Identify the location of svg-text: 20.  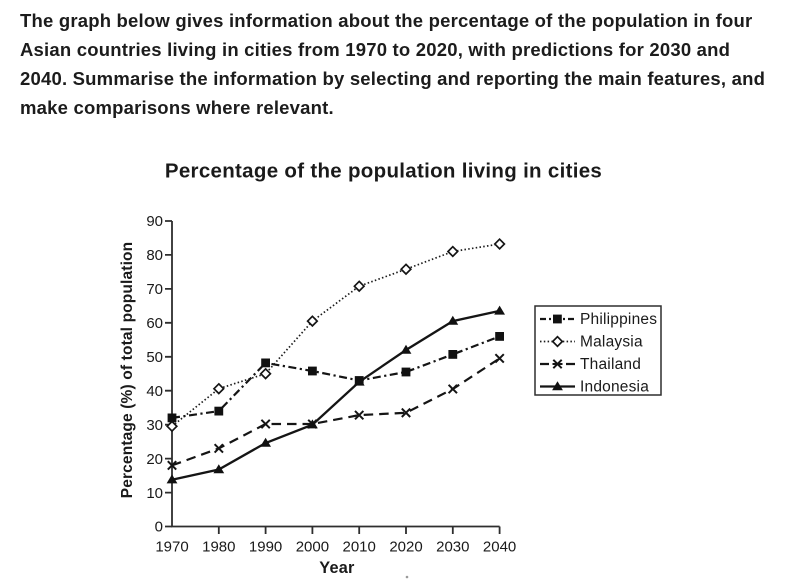
(154, 459).